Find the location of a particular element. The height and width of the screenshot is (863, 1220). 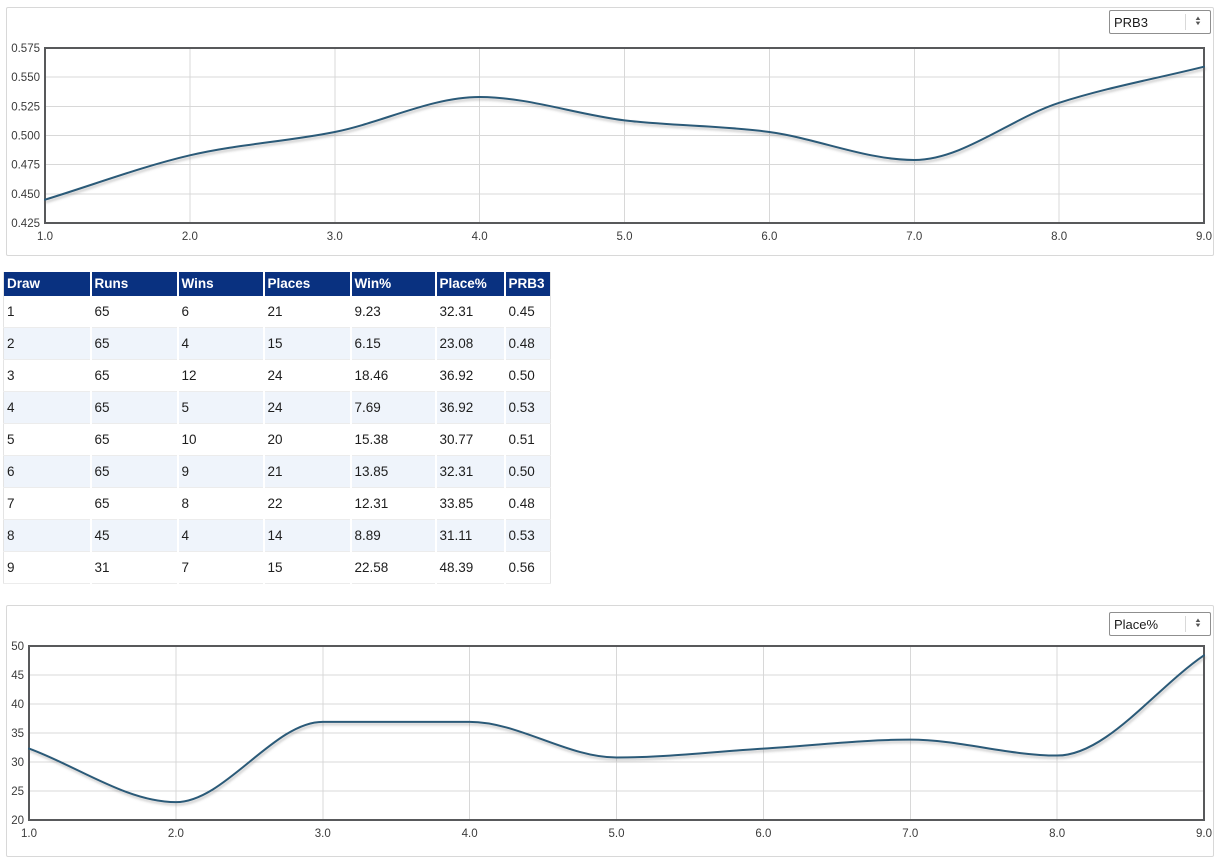

table-cell: 0.56 is located at coordinates (527, 567).